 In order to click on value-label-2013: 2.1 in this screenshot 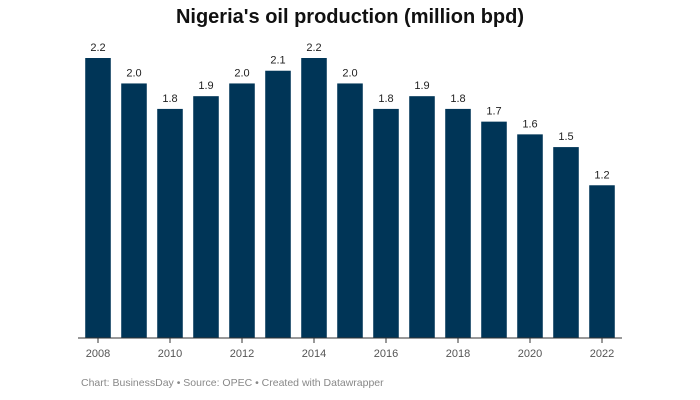, I will do `click(277, 61)`.